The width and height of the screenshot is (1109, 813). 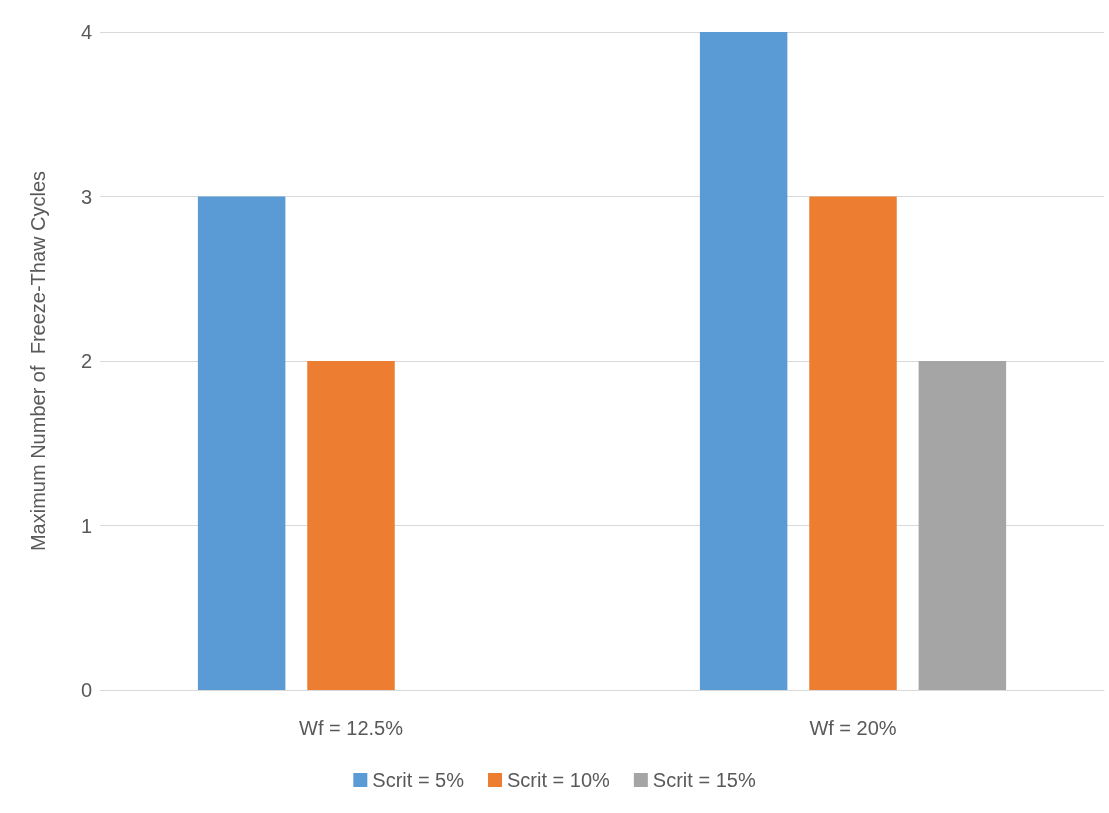 I want to click on y-tick-label: 2, so click(x=86, y=361).